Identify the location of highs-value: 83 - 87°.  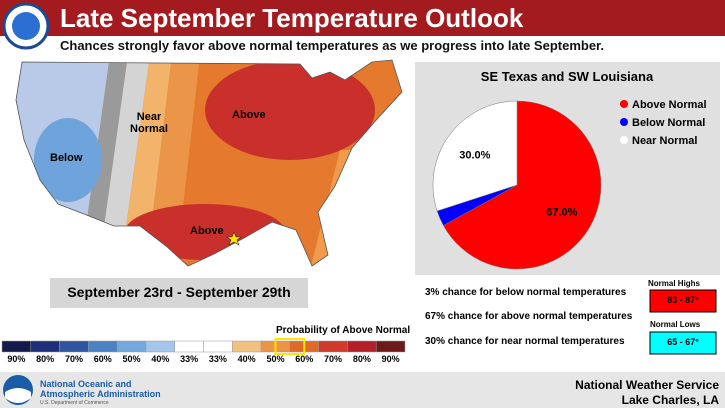
(683, 300).